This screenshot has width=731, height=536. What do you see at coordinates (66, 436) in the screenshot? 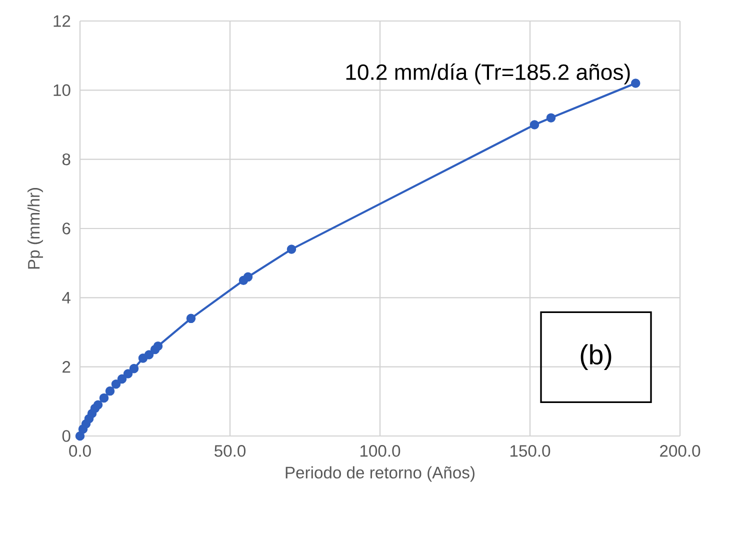
I see `y-tick-label: 0` at bounding box center [66, 436].